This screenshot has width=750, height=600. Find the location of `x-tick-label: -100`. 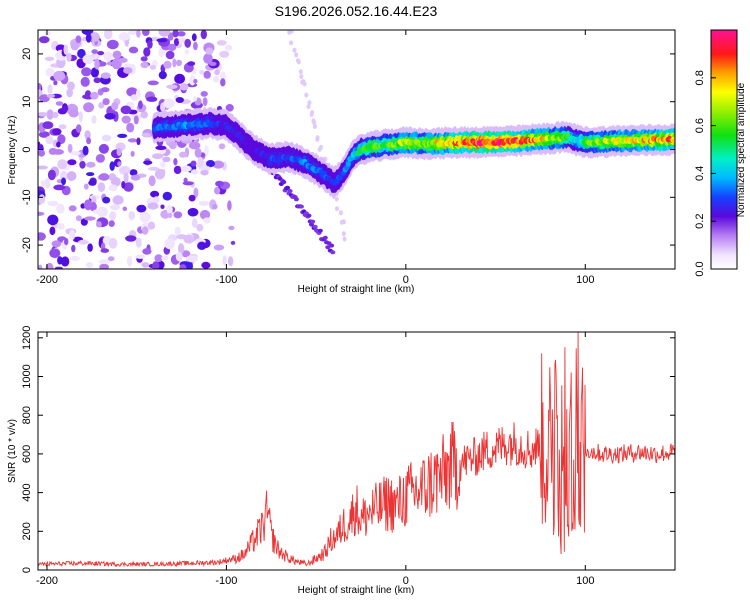

x-tick-label: -100 is located at coordinates (226, 280).